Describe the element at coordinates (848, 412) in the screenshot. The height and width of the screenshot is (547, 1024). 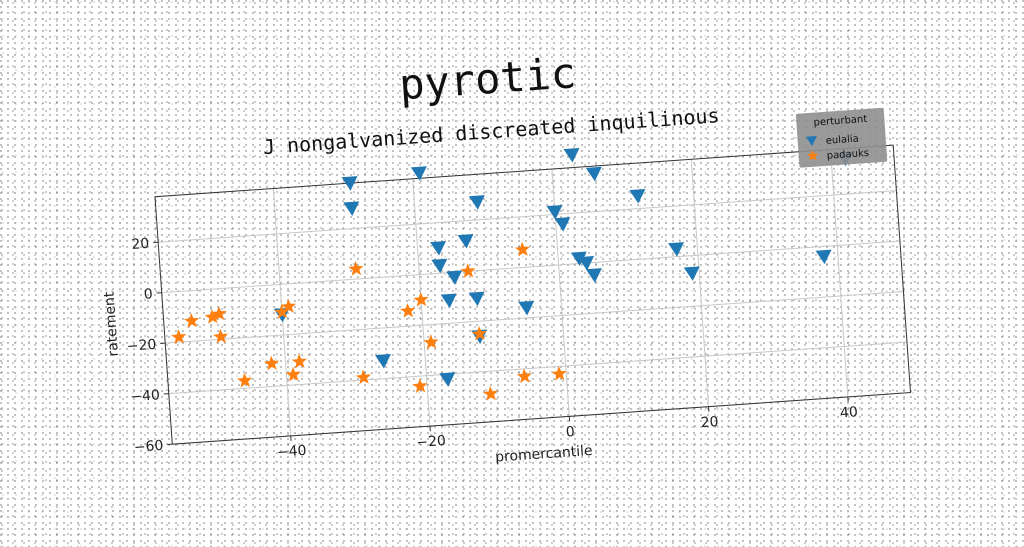
I see `x-tick-label: 40` at that location.